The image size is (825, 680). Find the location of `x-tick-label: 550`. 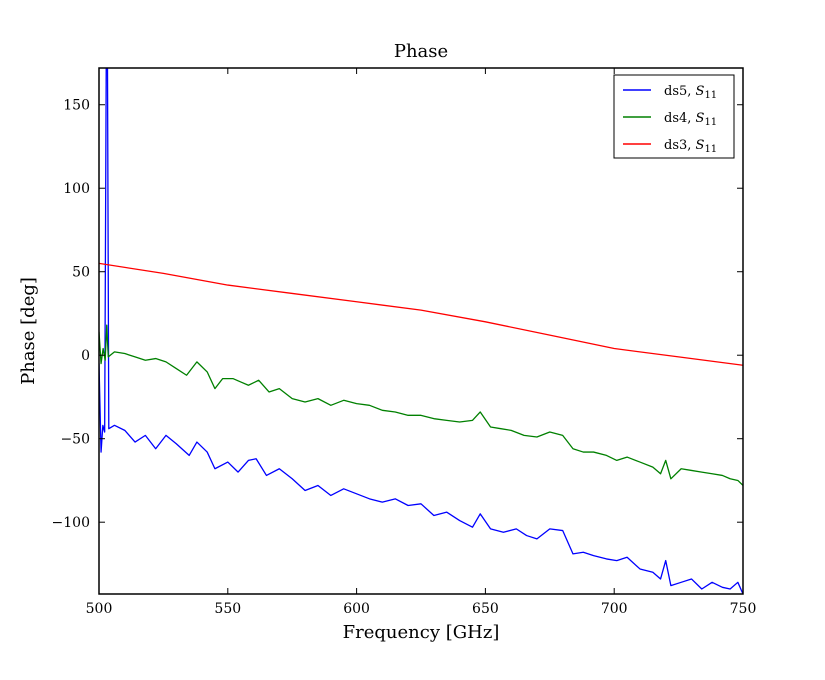

x-tick-label: 550 is located at coordinates (227, 609).